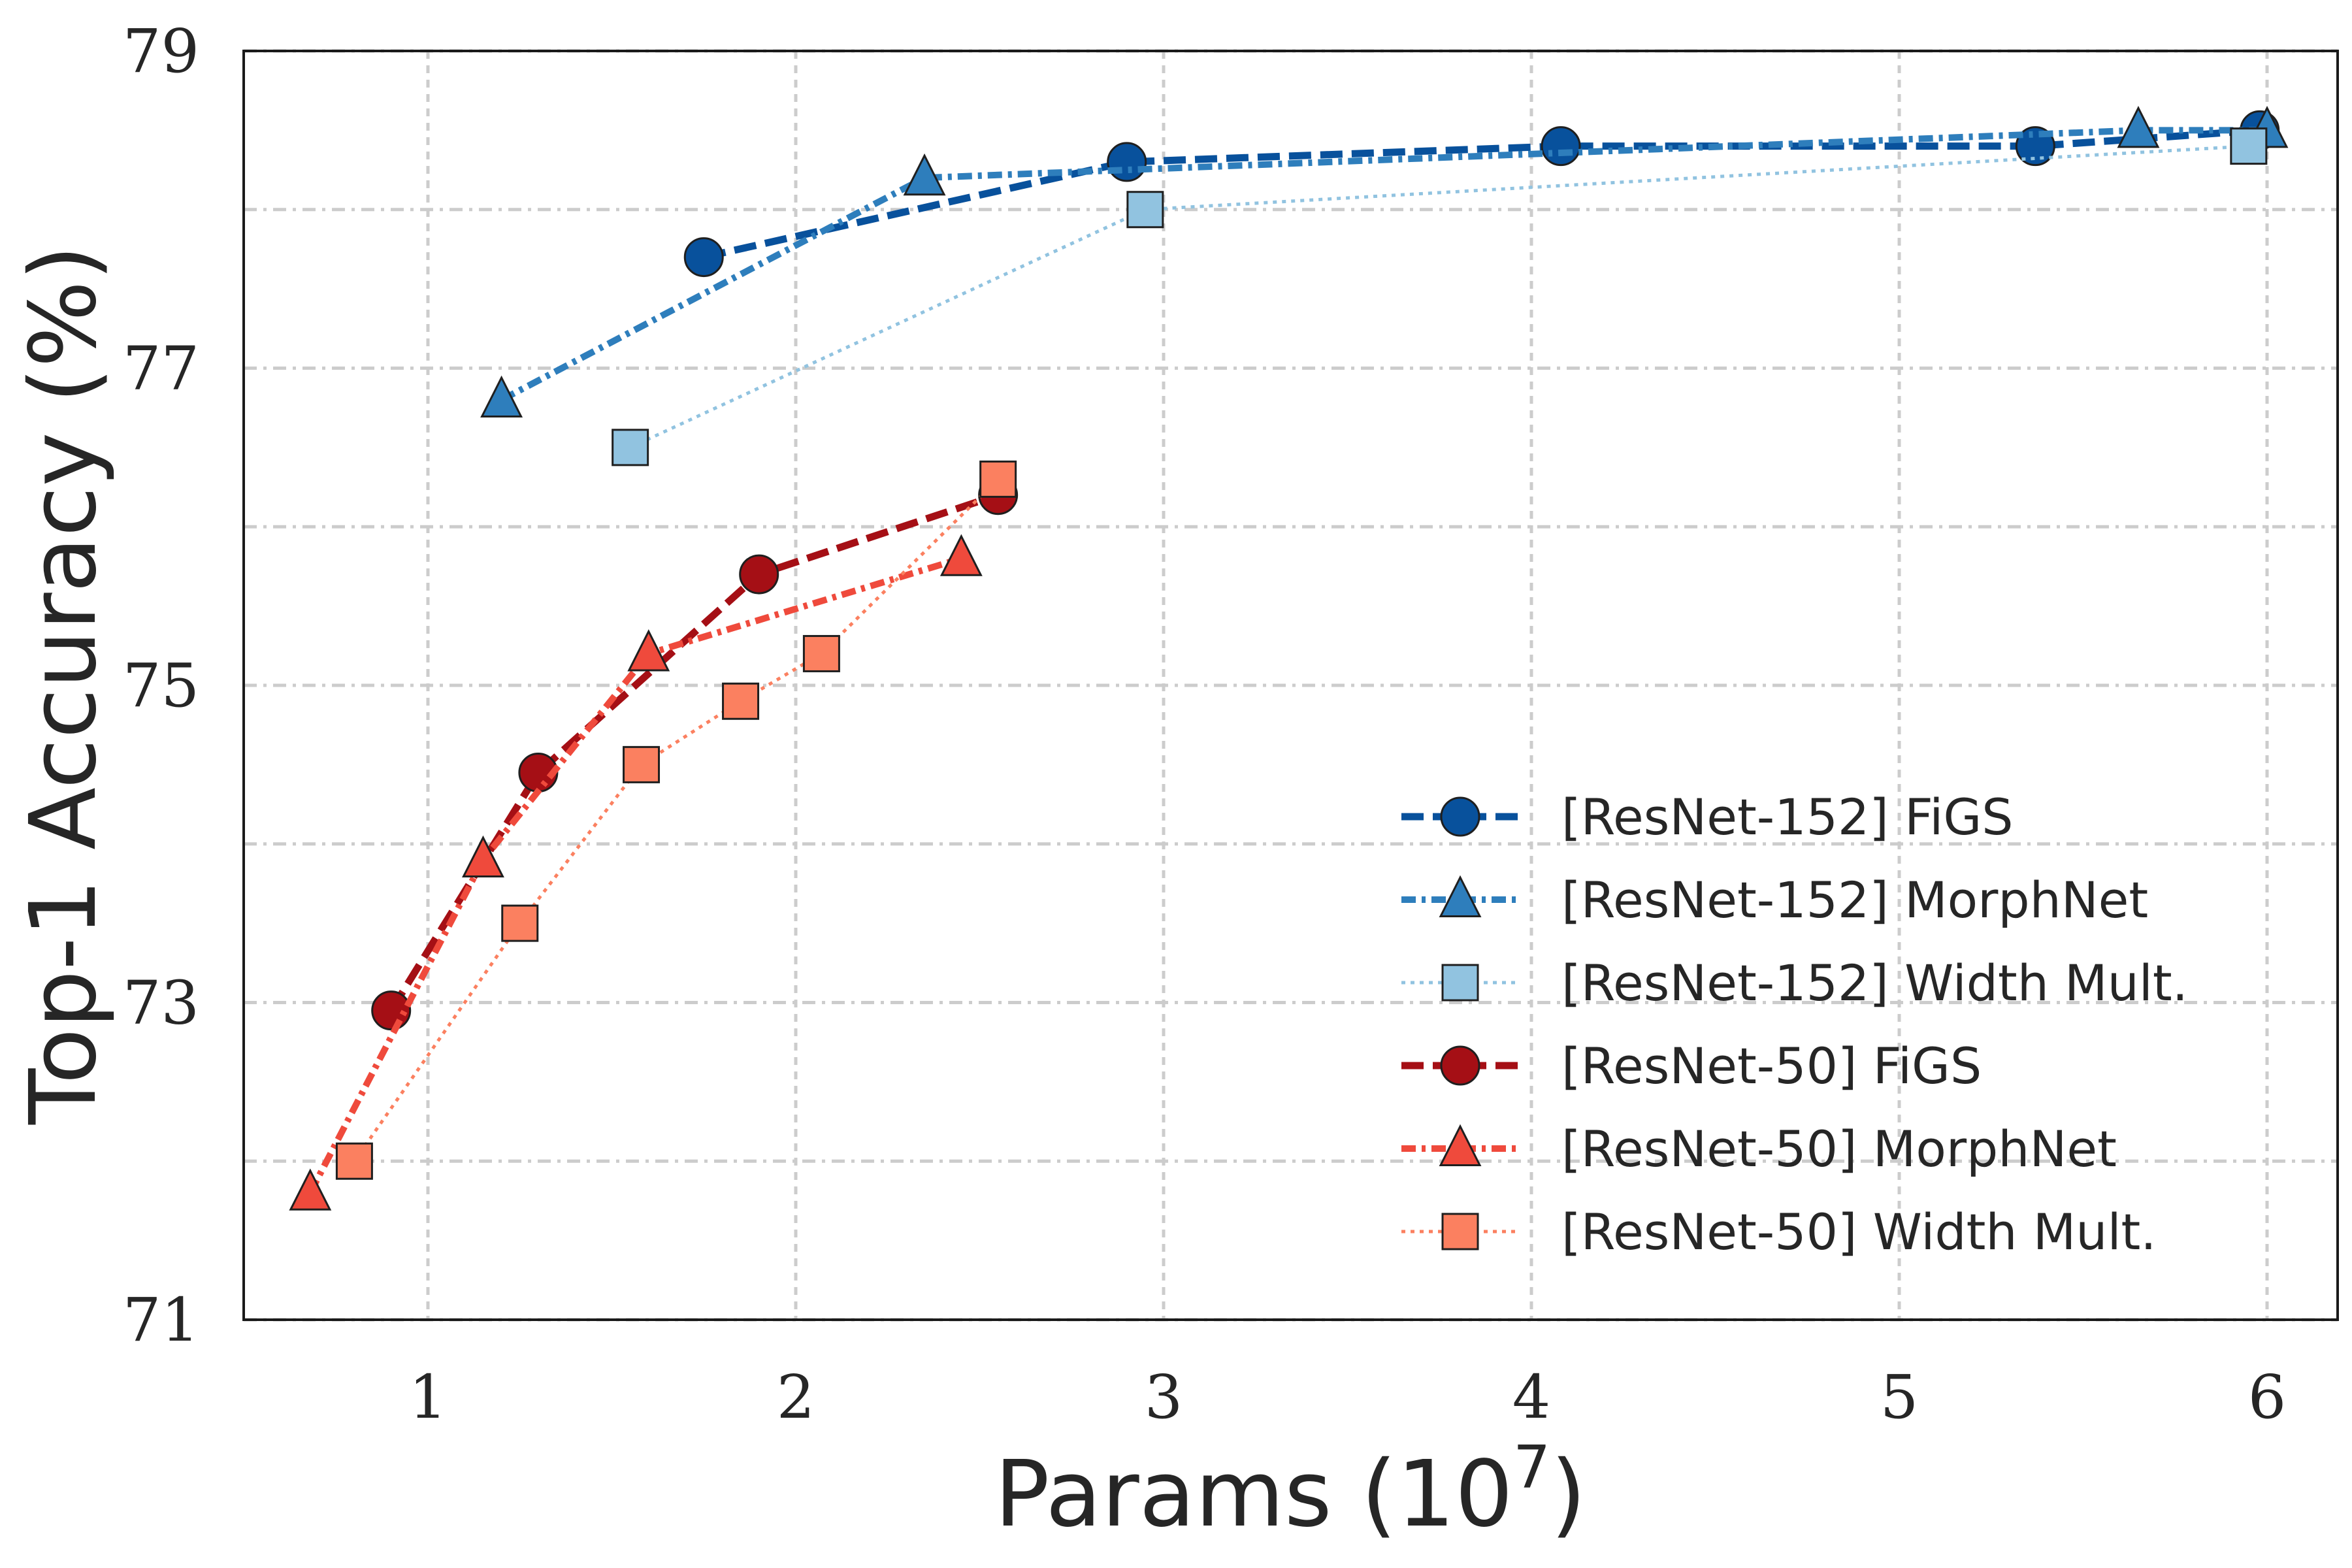 This screenshot has width=2352, height=1568. I want to click on legend-label: [ResNet-50] FiGS, so click(1771, 1066).